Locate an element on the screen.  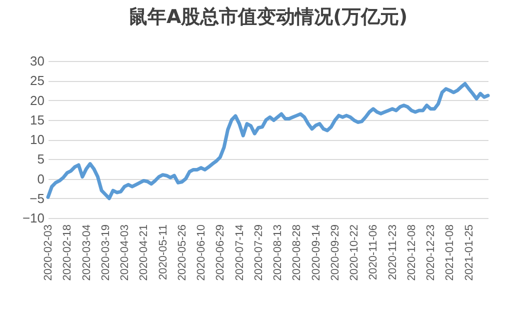
x-tick-label: 2020-03-19 is located at coordinates (106, 252).